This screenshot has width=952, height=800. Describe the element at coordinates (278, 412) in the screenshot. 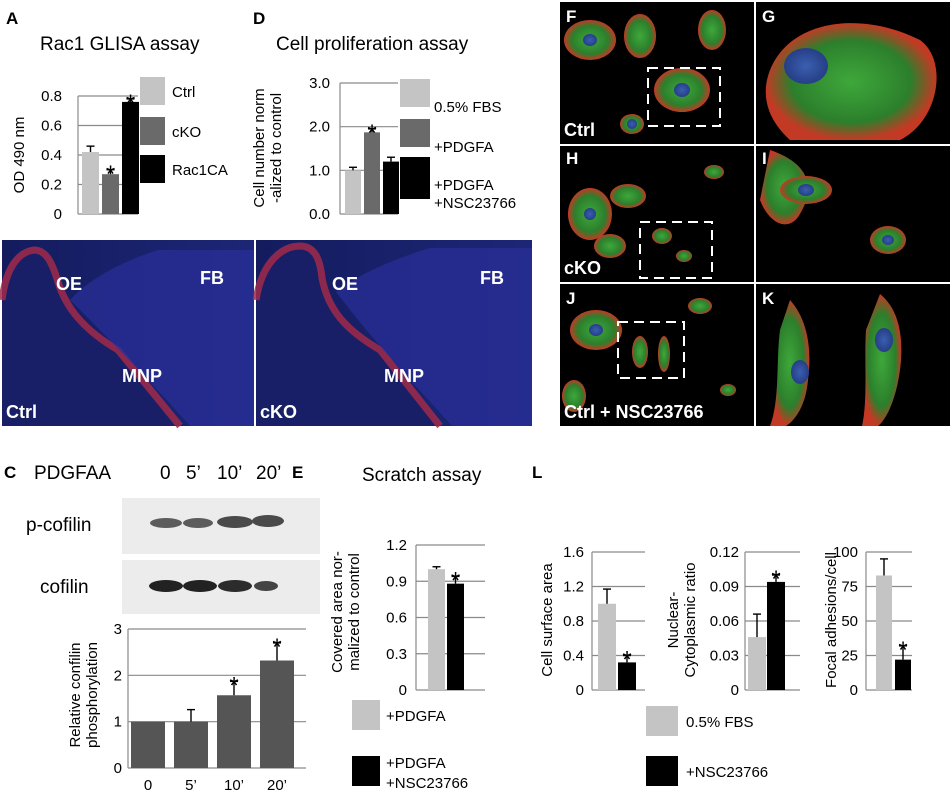

I see `b-right-condition-label: cKO` at that location.